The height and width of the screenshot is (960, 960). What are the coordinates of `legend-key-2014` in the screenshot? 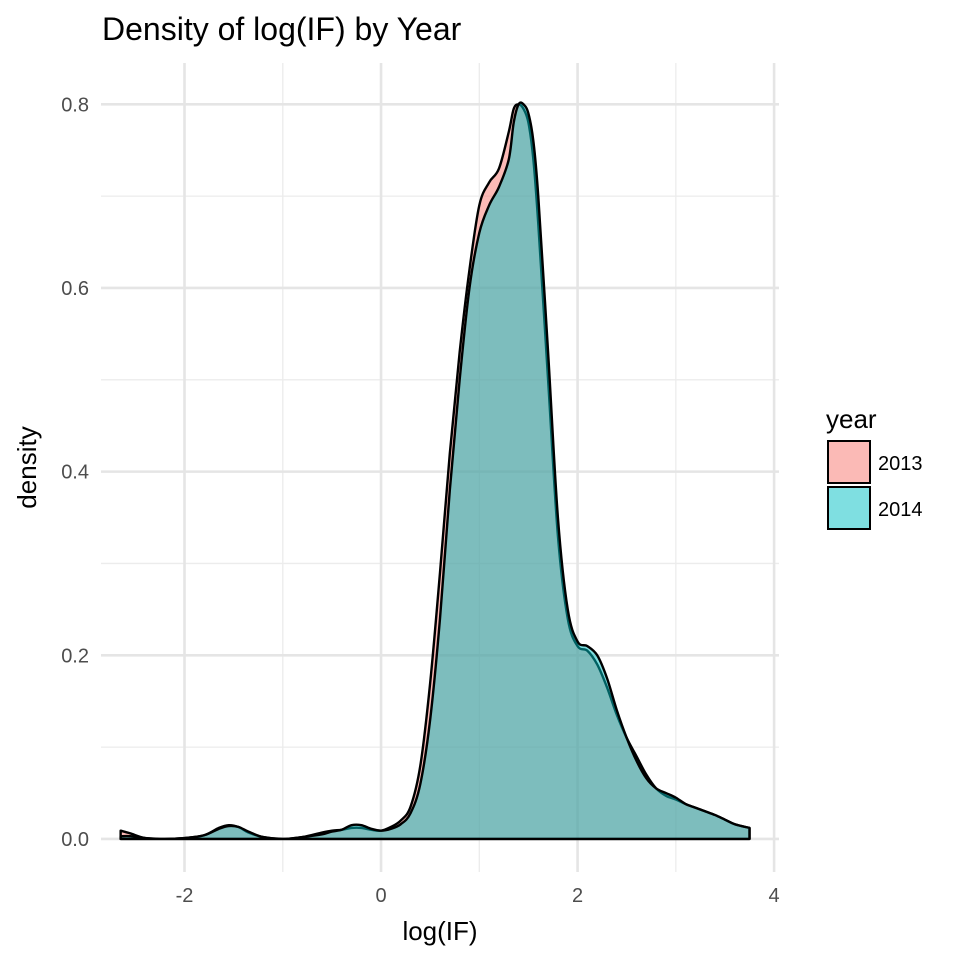 It's located at (849, 508).